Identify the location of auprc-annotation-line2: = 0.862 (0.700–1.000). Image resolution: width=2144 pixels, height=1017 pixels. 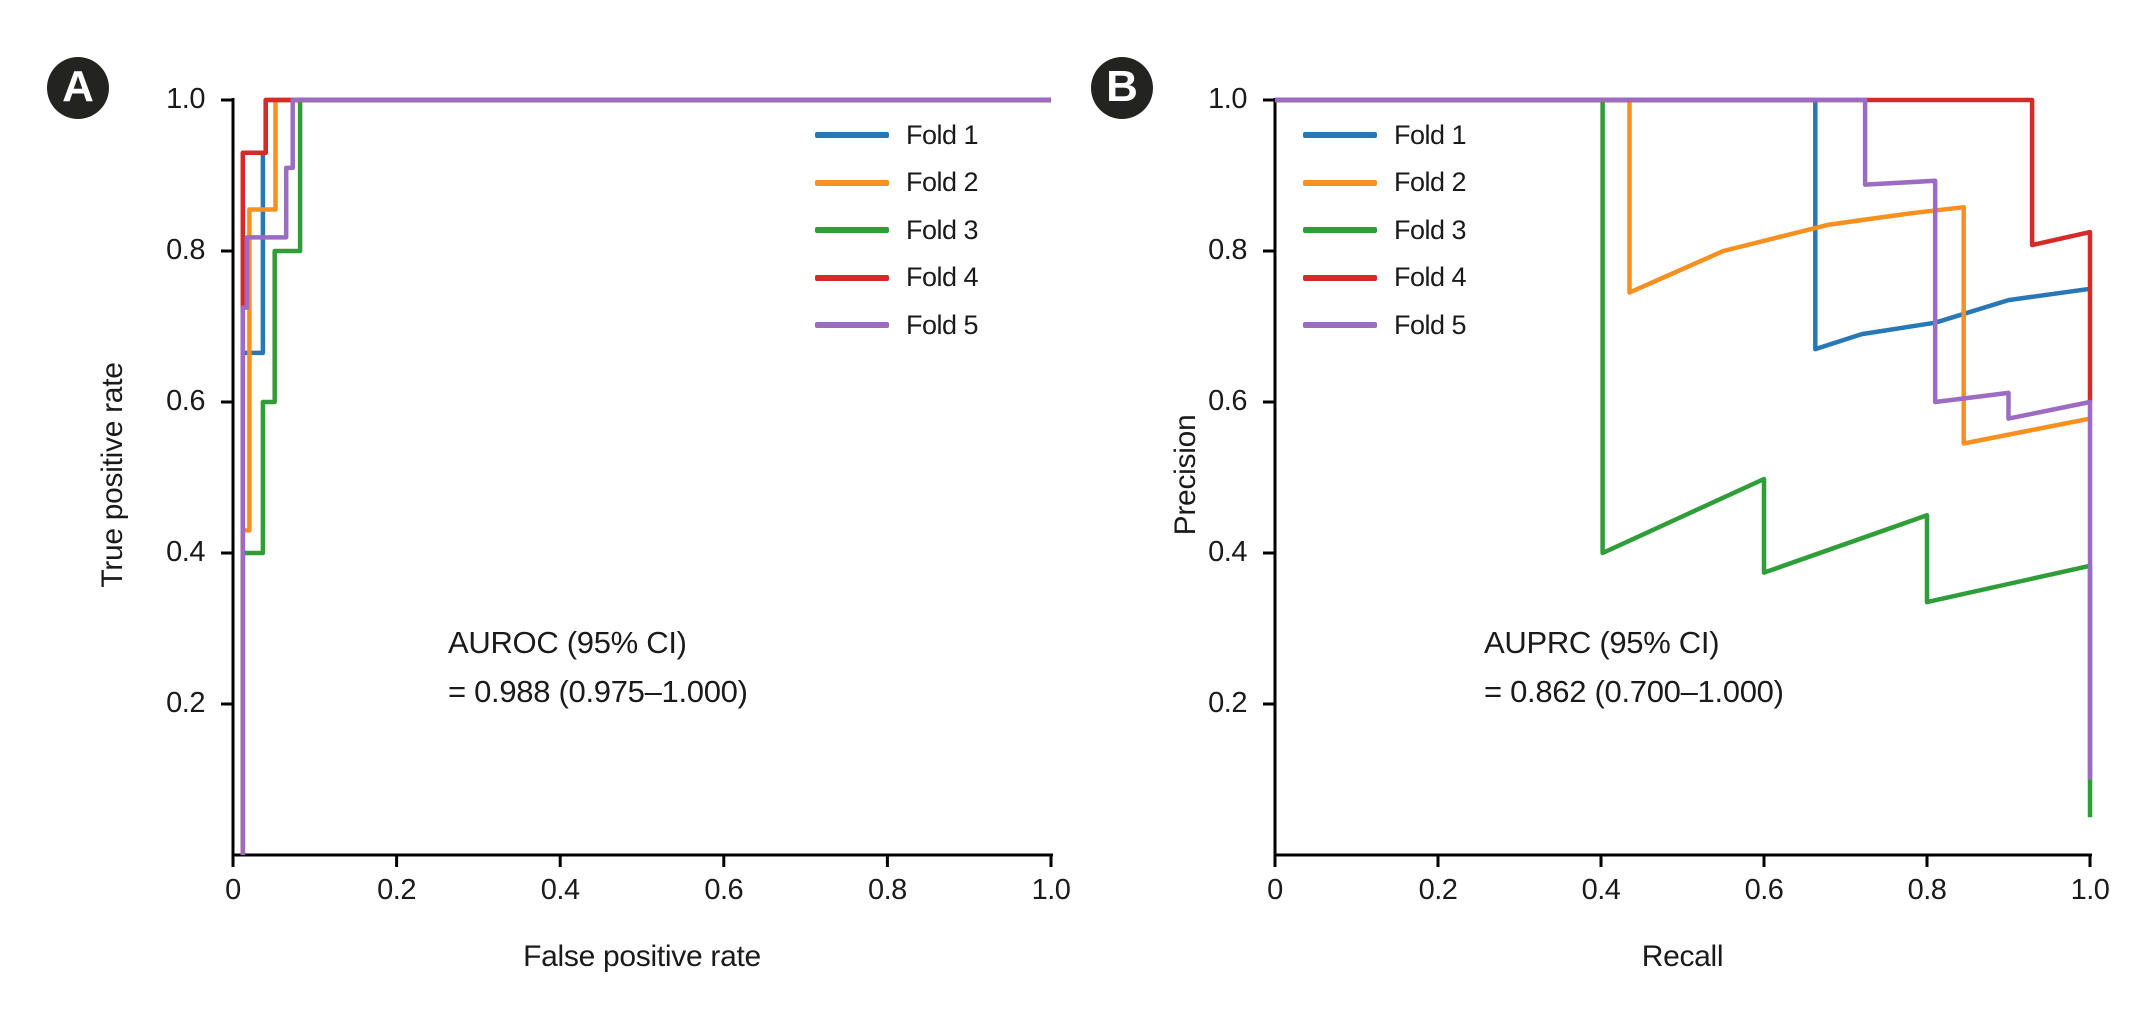
(1634, 691).